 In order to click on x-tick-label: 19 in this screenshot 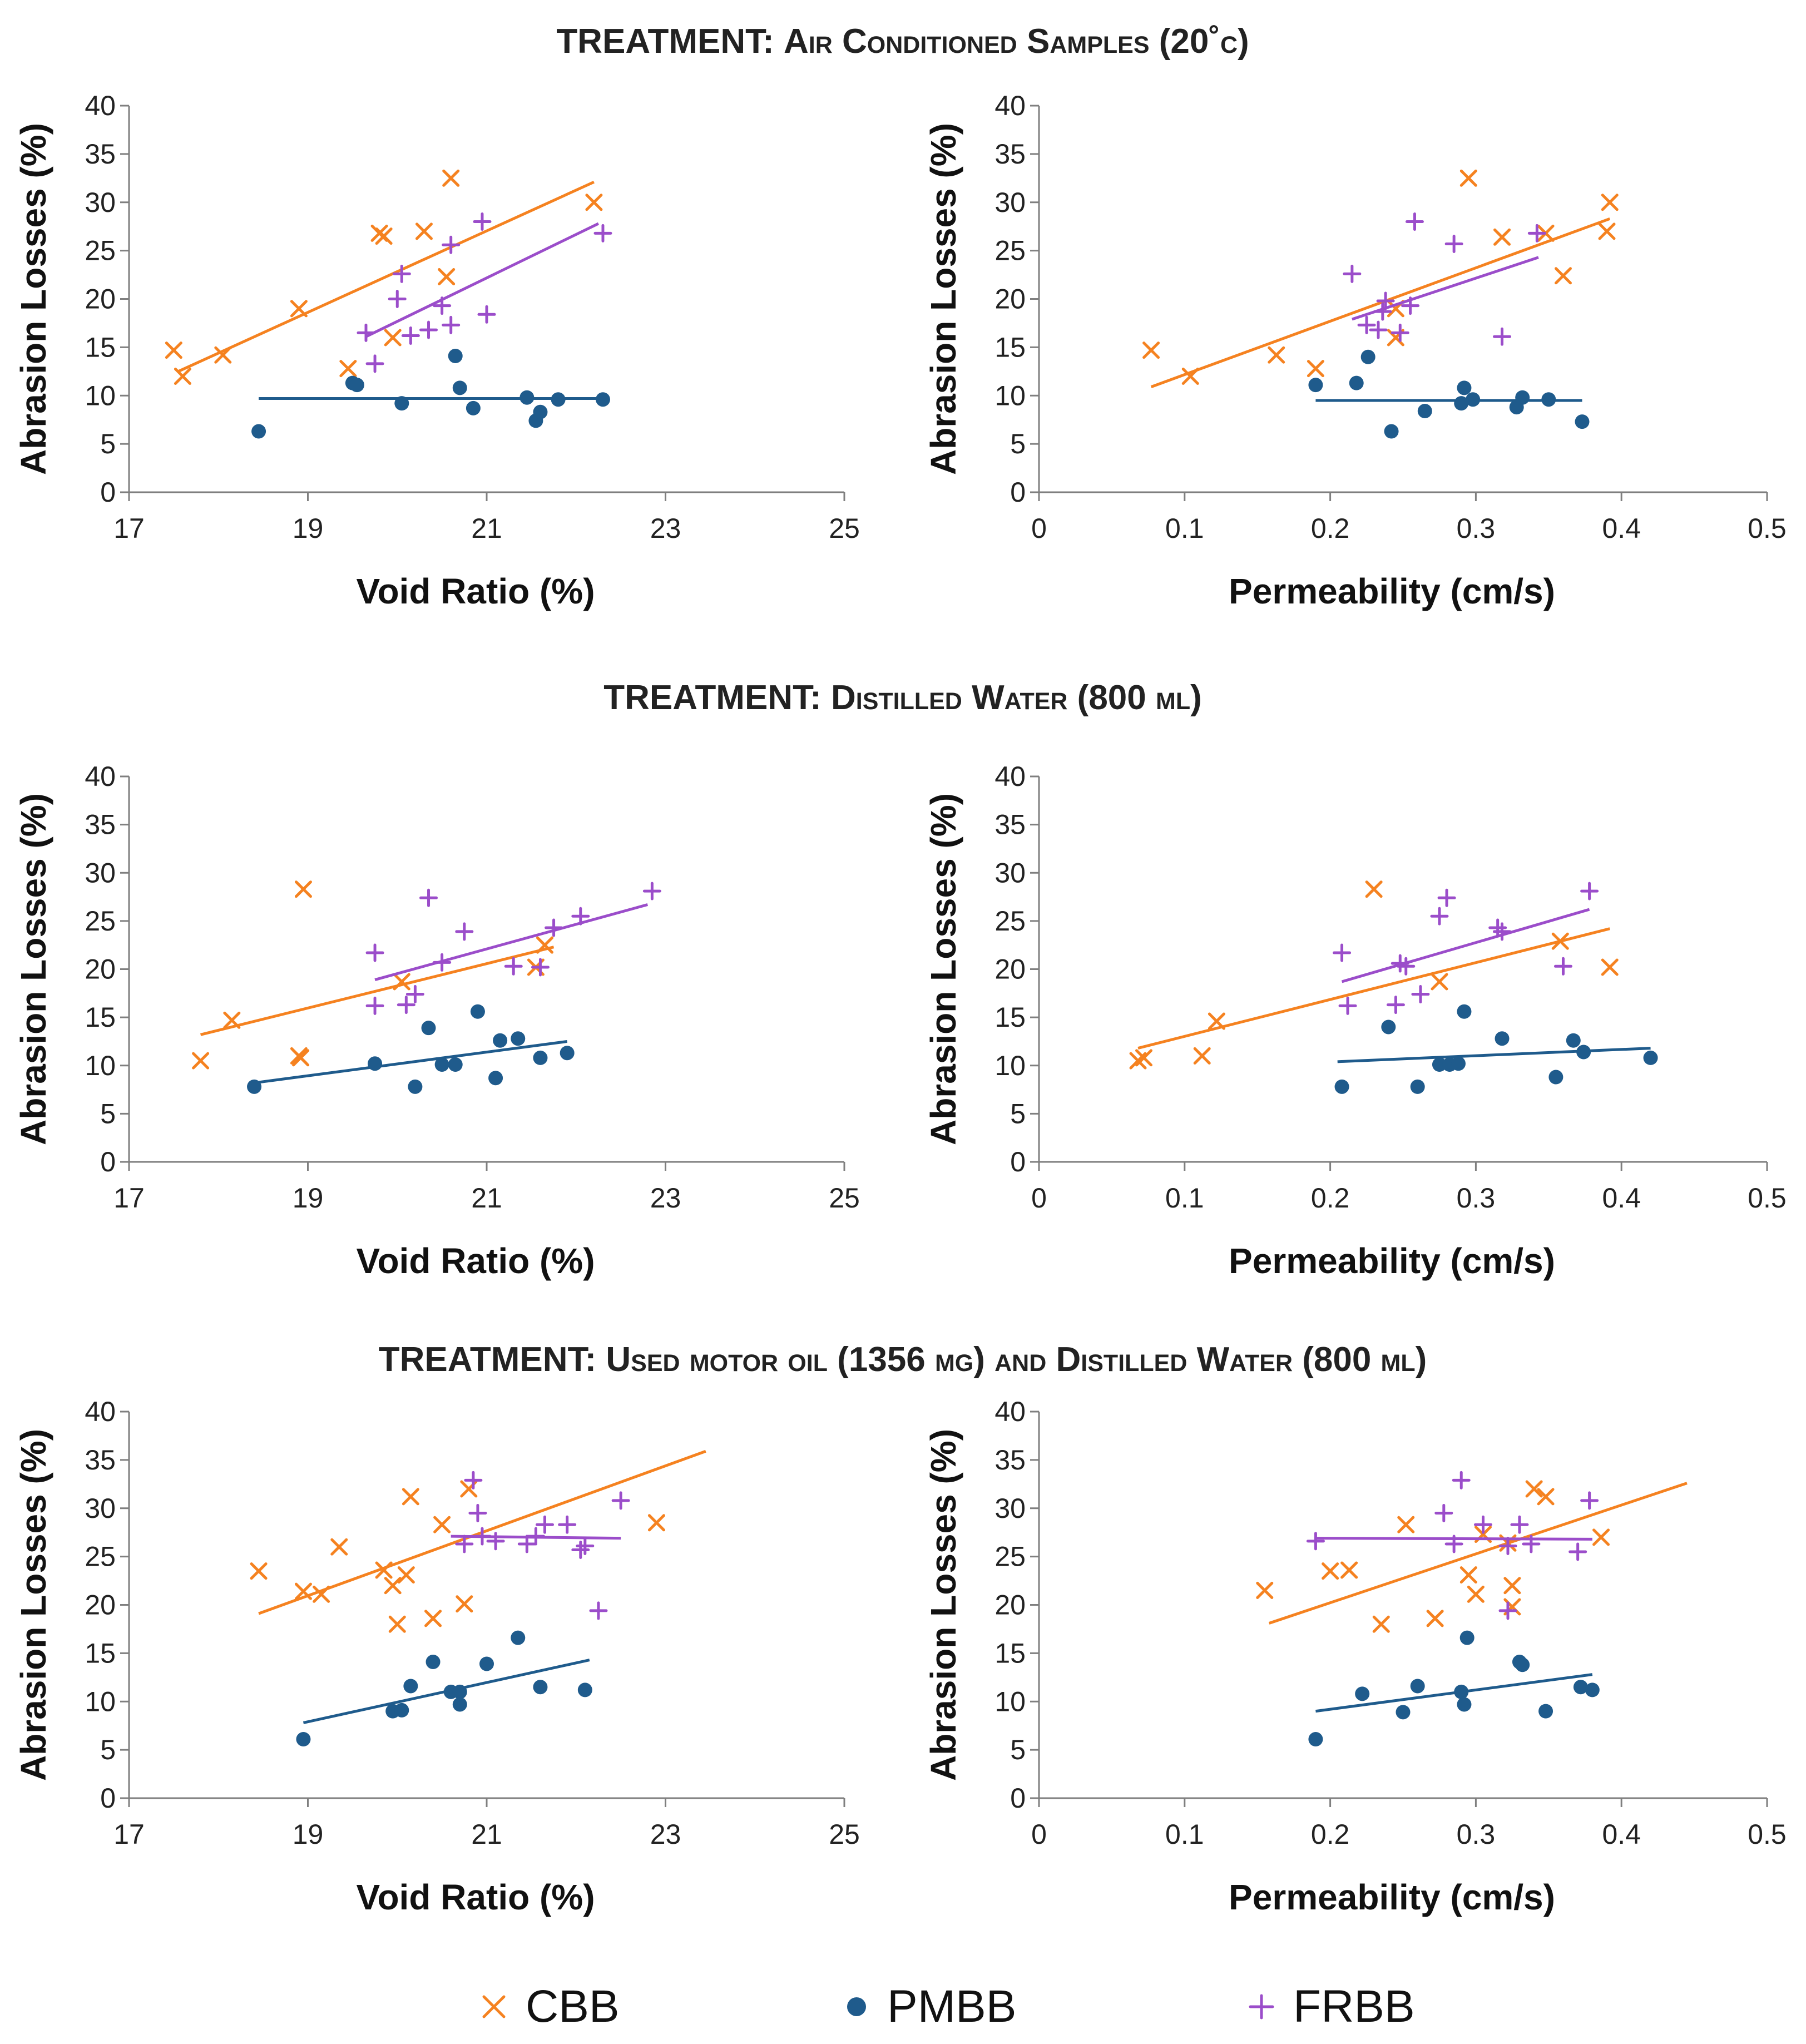, I will do `click(309, 528)`.